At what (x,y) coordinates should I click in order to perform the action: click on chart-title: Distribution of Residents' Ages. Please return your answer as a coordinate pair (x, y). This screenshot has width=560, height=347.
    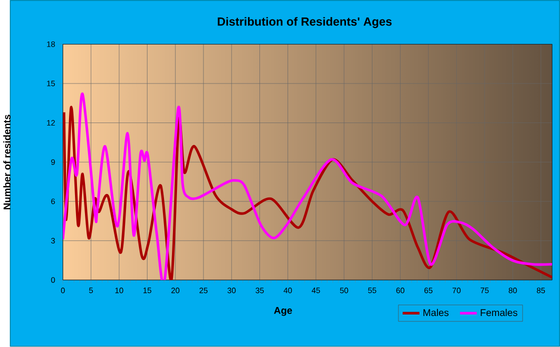
    Looking at the image, I should click on (305, 22).